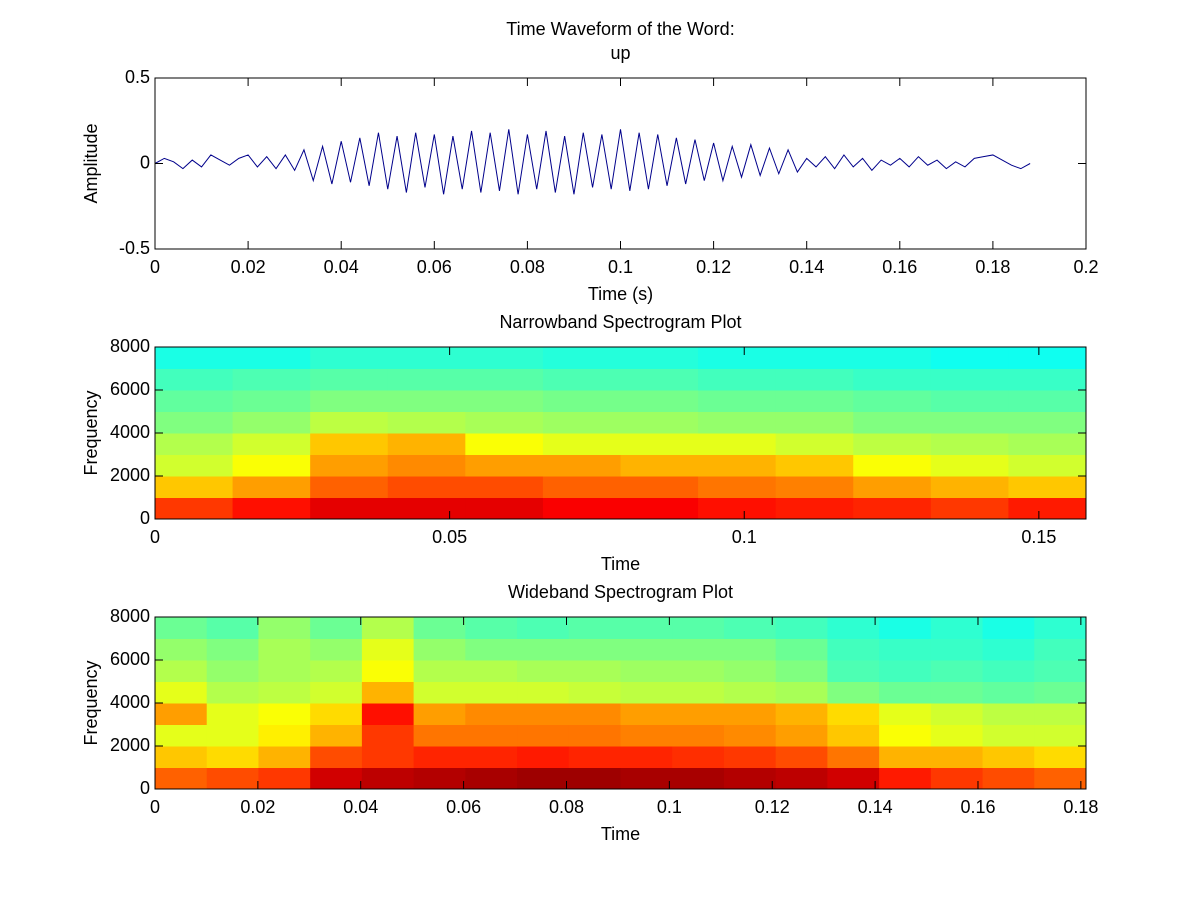 The image size is (1200, 900). Describe the element at coordinates (620, 322) in the screenshot. I see `chart-title: Narrowband Spectrogram Plot` at that location.